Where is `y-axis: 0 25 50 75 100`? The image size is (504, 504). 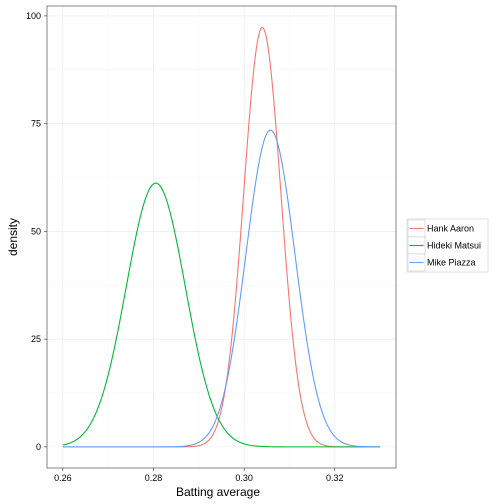
y-axis: 0 25 50 75 100 is located at coordinates (36, 231).